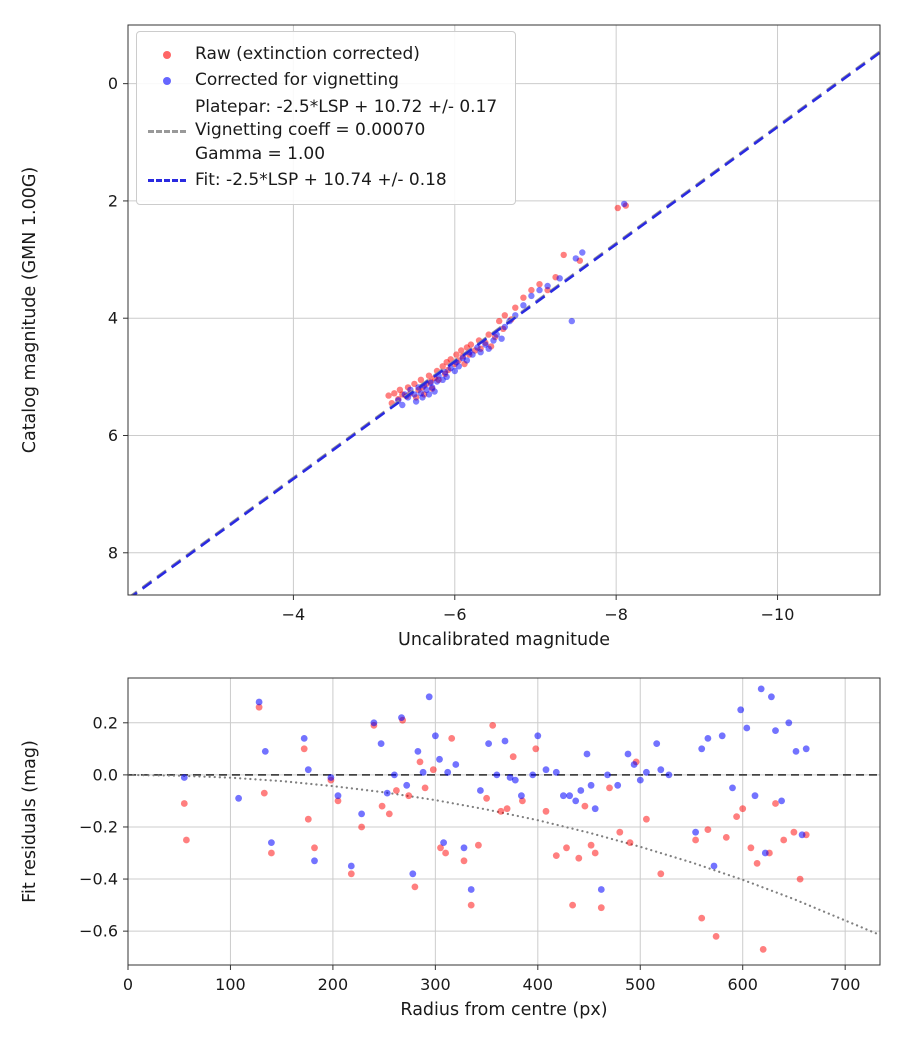 This screenshot has width=900, height=1050. Describe the element at coordinates (30, 310) in the screenshot. I see `y-axis-label: Catalog magnitude (GMN 1.00G)` at that location.